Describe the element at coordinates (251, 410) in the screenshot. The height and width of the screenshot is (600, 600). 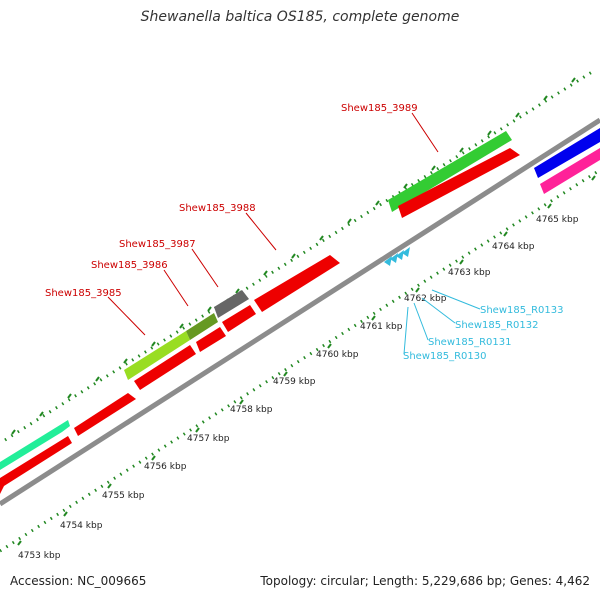
I see `scale-label: 4758 kbp` at that location.